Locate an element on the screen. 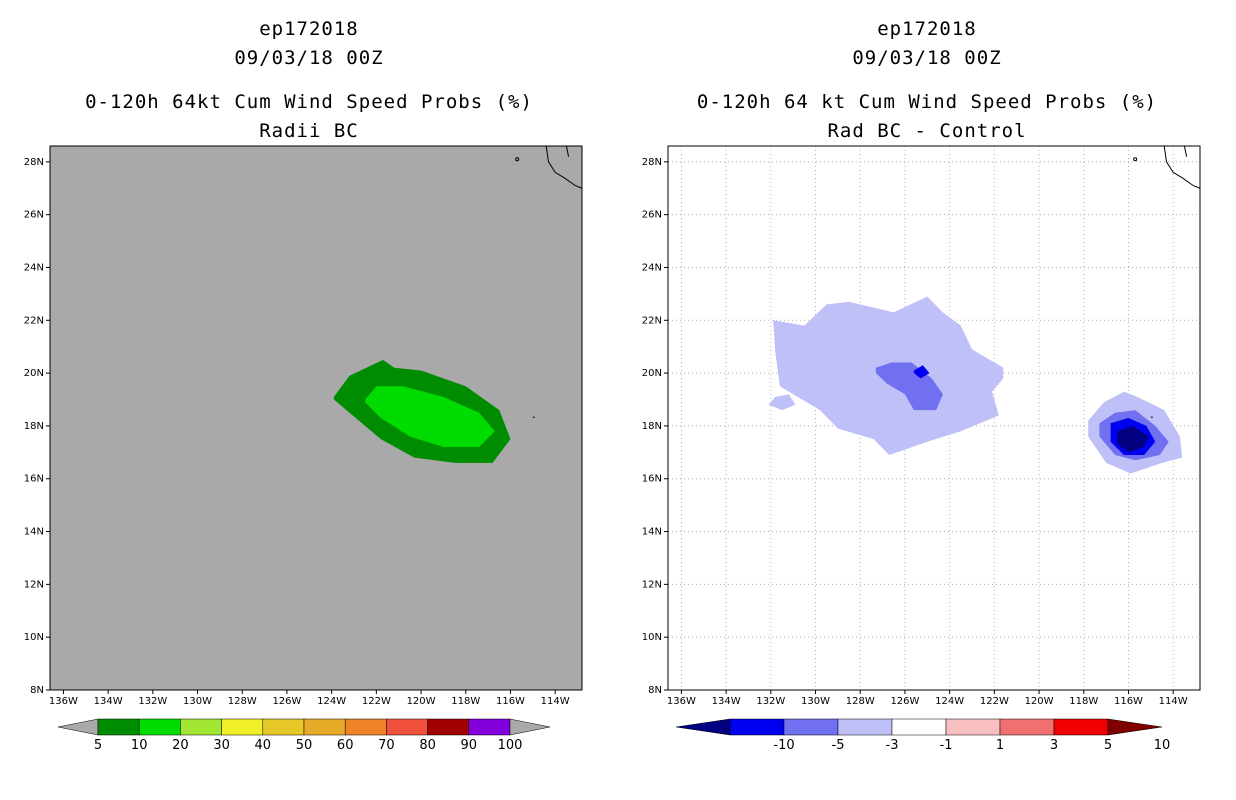  left-storm-id: ep172018 is located at coordinates (309, 29).